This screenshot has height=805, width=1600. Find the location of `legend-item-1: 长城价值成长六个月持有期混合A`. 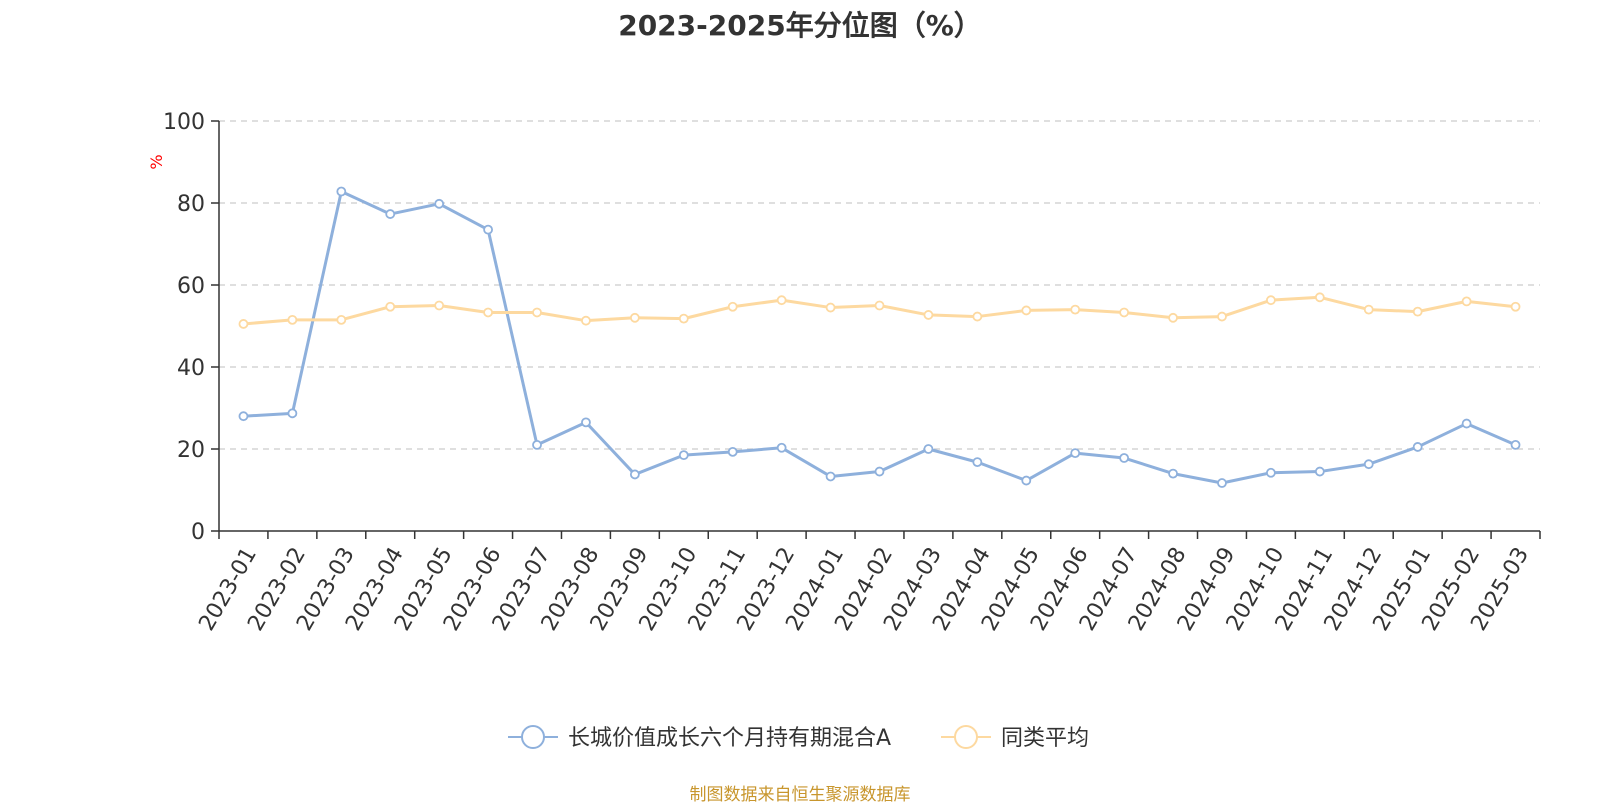

legend-item-1: 长城价值成长六个月持有期混合A is located at coordinates (699, 738).